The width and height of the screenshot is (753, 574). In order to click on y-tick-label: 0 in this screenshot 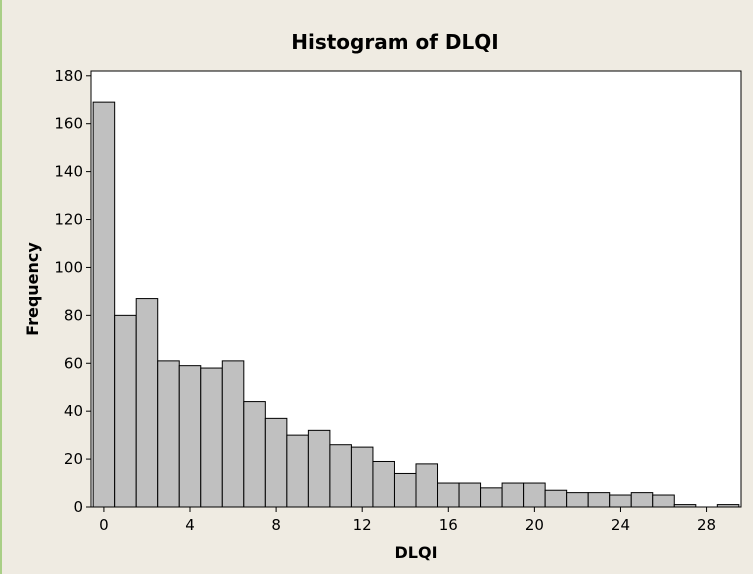, I will do `click(78, 507)`.